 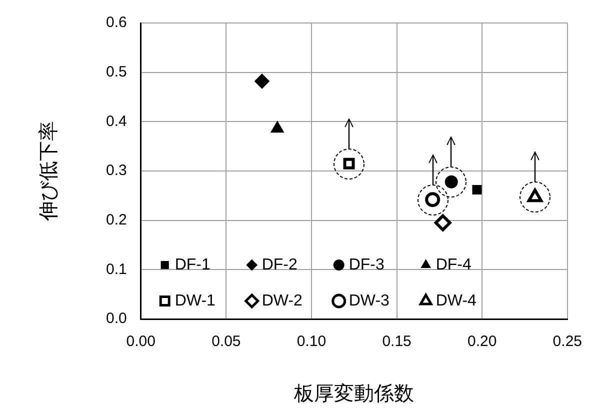 What do you see at coordinates (226, 341) in the screenshot?
I see `x-tick-label: 0.05` at bounding box center [226, 341].